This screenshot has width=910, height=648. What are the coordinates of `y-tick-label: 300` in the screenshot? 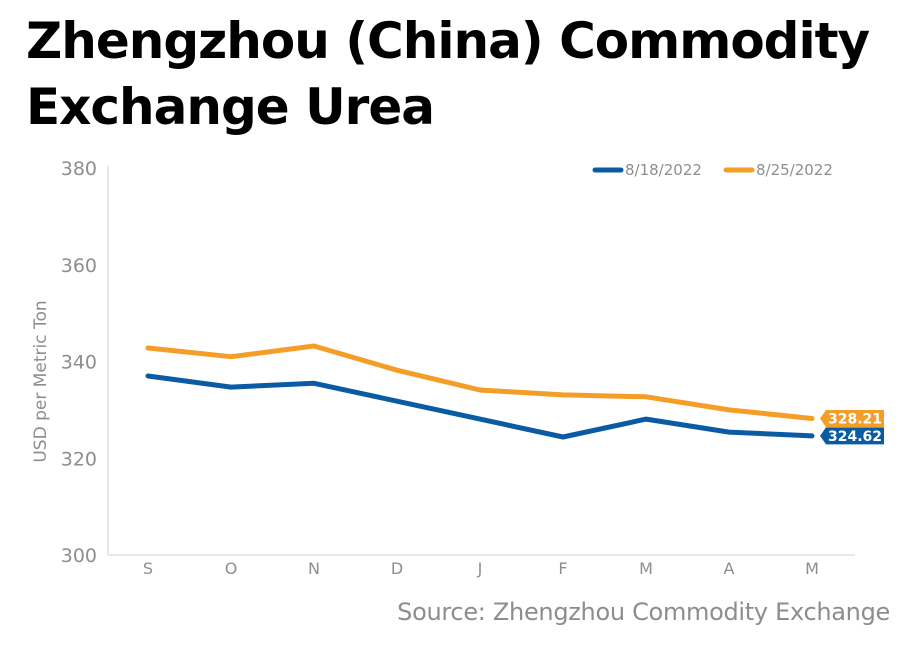 It's located at (79, 556).